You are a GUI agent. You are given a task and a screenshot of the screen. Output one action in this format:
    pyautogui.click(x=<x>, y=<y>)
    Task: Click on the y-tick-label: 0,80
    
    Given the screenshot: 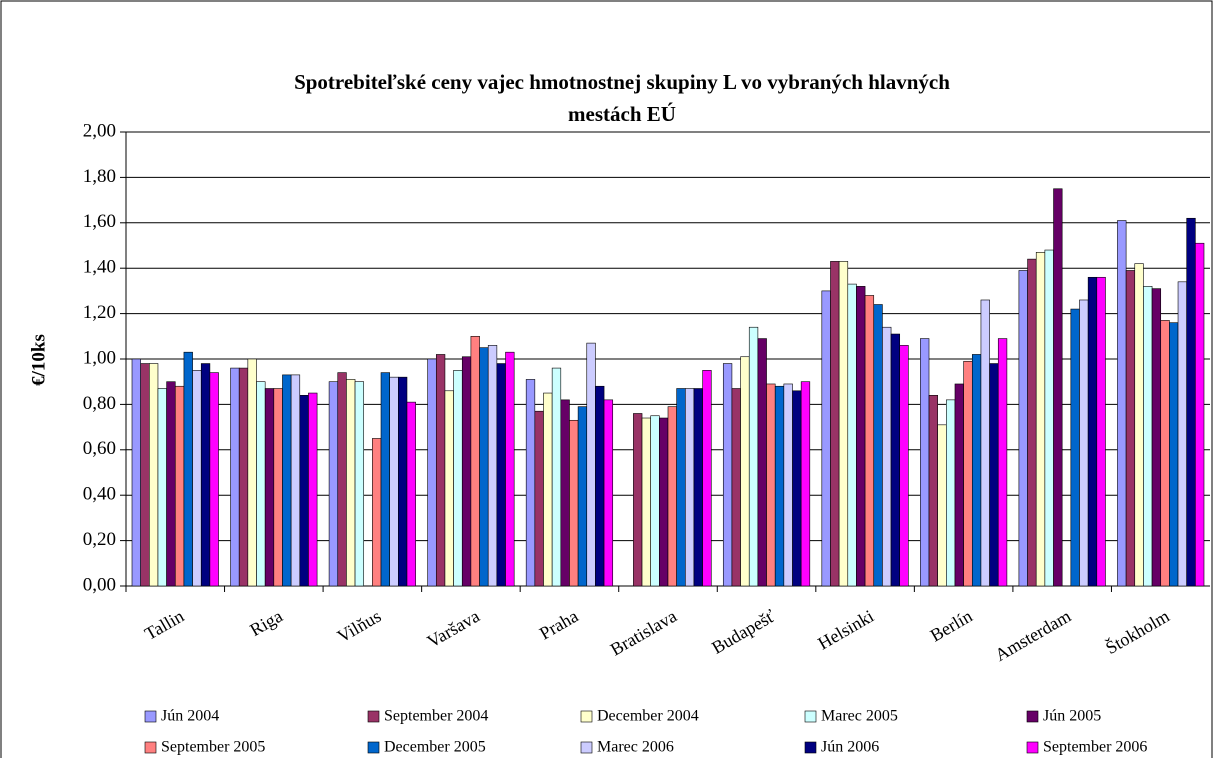 What is the action you would take?
    pyautogui.click(x=99, y=403)
    